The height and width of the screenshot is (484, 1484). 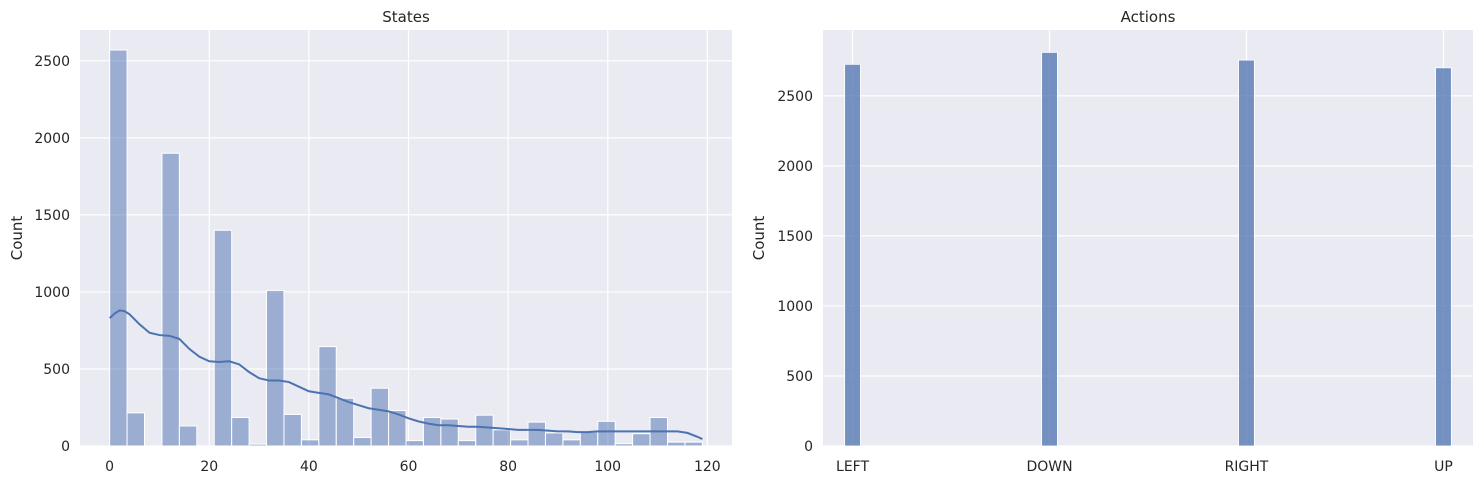 I want to click on states-x-tick: 120, so click(x=707, y=467).